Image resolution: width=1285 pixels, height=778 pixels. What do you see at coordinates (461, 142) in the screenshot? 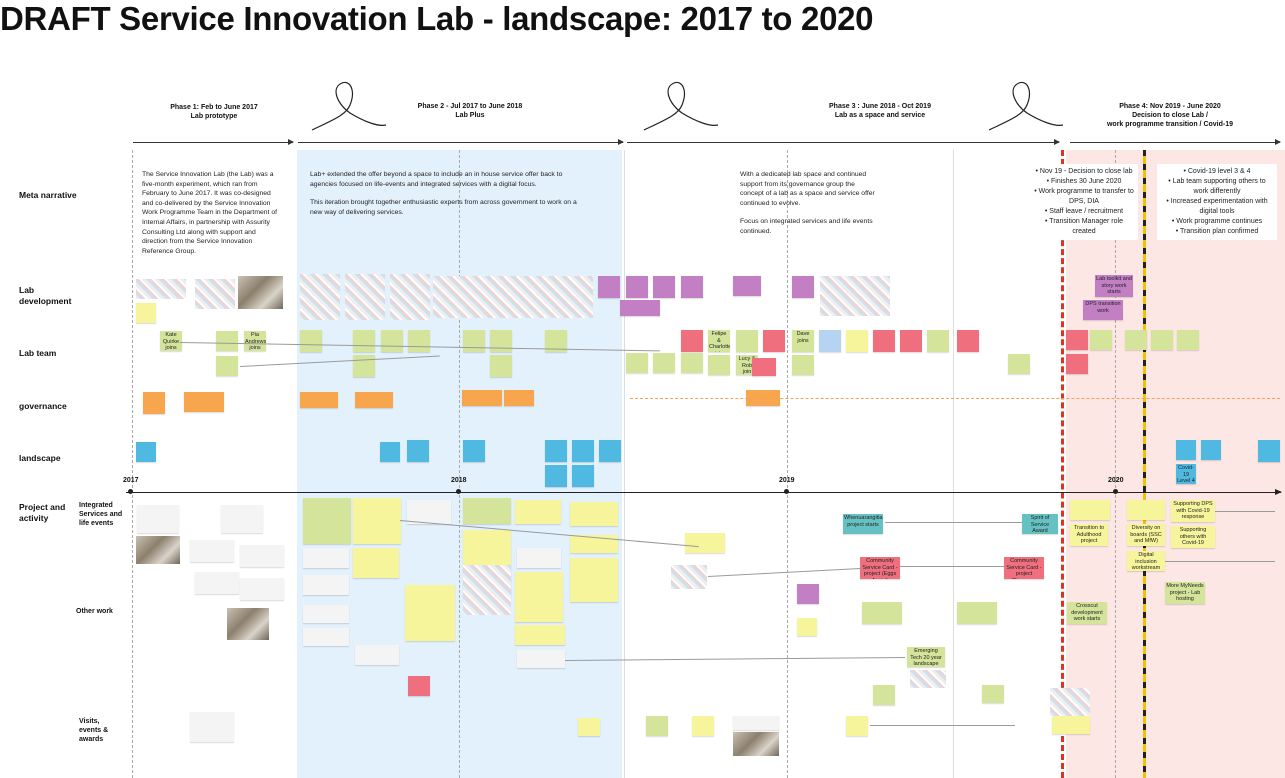
I see `phase-2-arrow` at bounding box center [461, 142].